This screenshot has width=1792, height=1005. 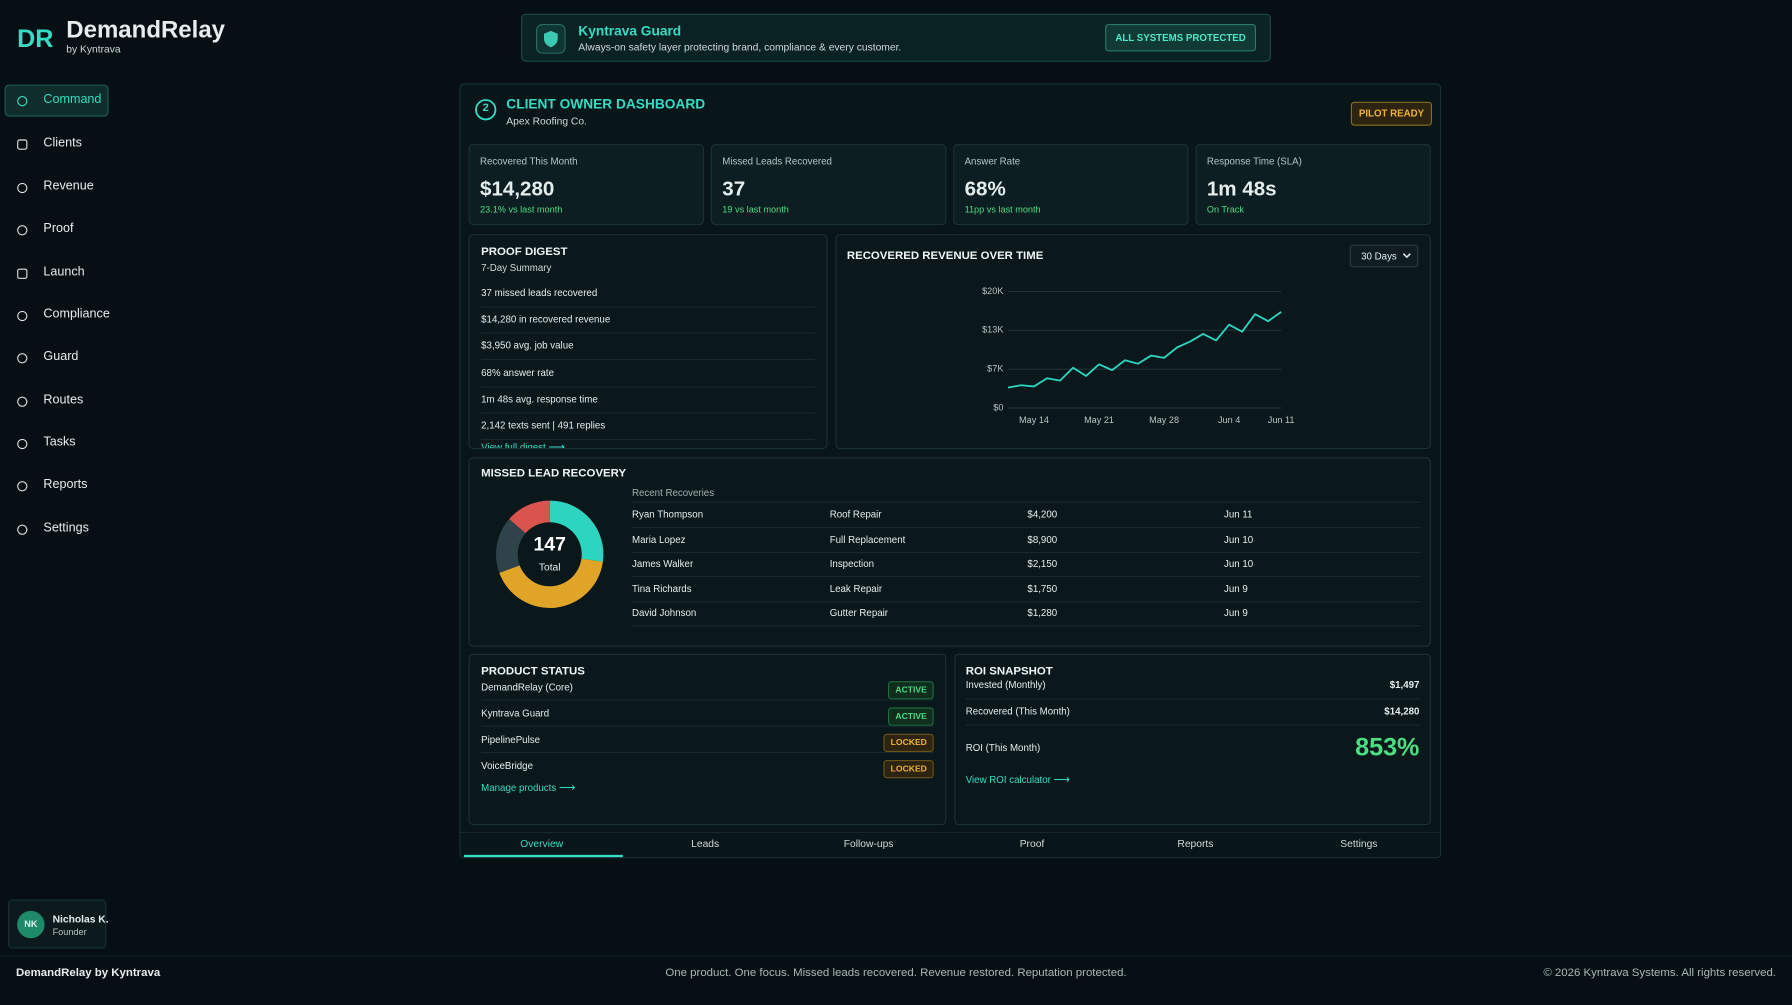 What do you see at coordinates (528, 161) in the screenshot?
I see `kpi-label: Recovered This Month` at bounding box center [528, 161].